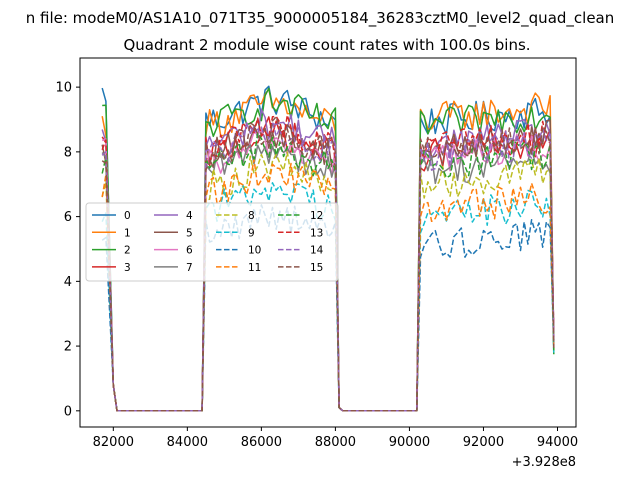 This screenshot has width=640, height=480. What do you see at coordinates (67, 250) in the screenshot?
I see `y-axis: 0 2 4 6 8 10` at bounding box center [67, 250].